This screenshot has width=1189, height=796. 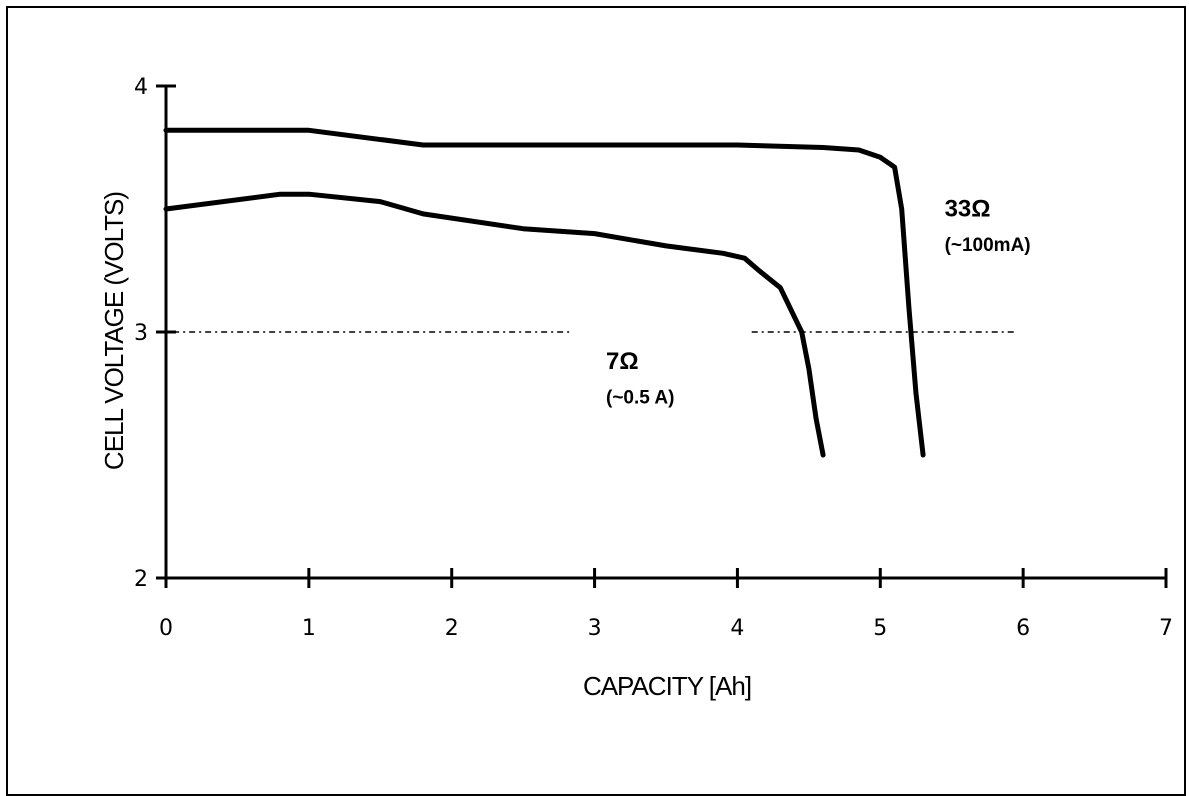 I want to click on y-tick-label: 4, so click(x=141, y=87).